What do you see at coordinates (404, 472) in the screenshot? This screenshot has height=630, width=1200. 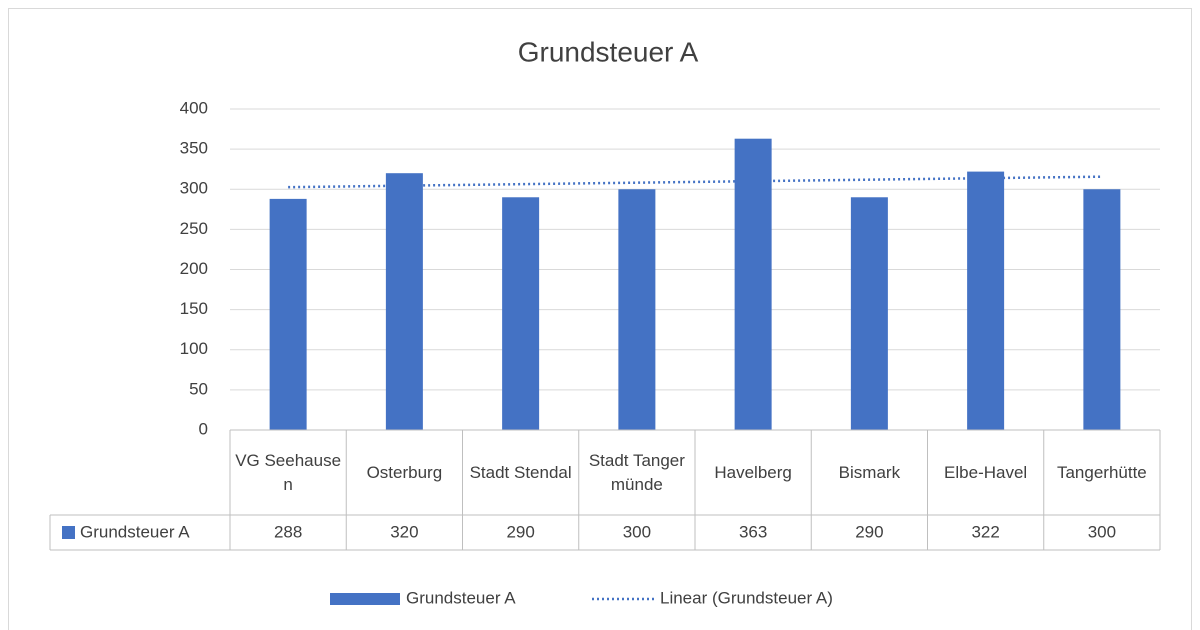 I see `x-tick-label: Osterburg` at bounding box center [404, 472].